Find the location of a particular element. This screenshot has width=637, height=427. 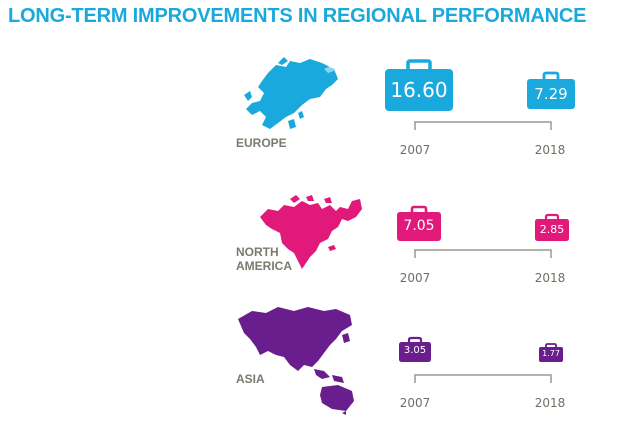

value-label: 16.60 is located at coordinates (419, 90).